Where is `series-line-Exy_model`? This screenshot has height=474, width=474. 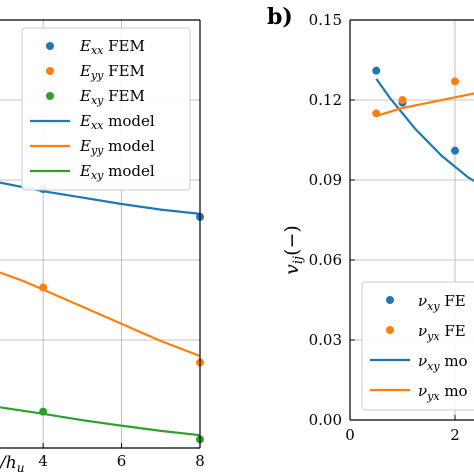
series-line-Exy_model is located at coordinates (100, 421).